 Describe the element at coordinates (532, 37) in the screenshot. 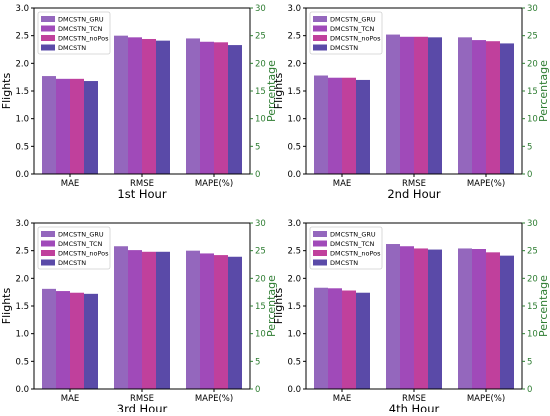

I see `y-right-tick-label: 25` at that location.